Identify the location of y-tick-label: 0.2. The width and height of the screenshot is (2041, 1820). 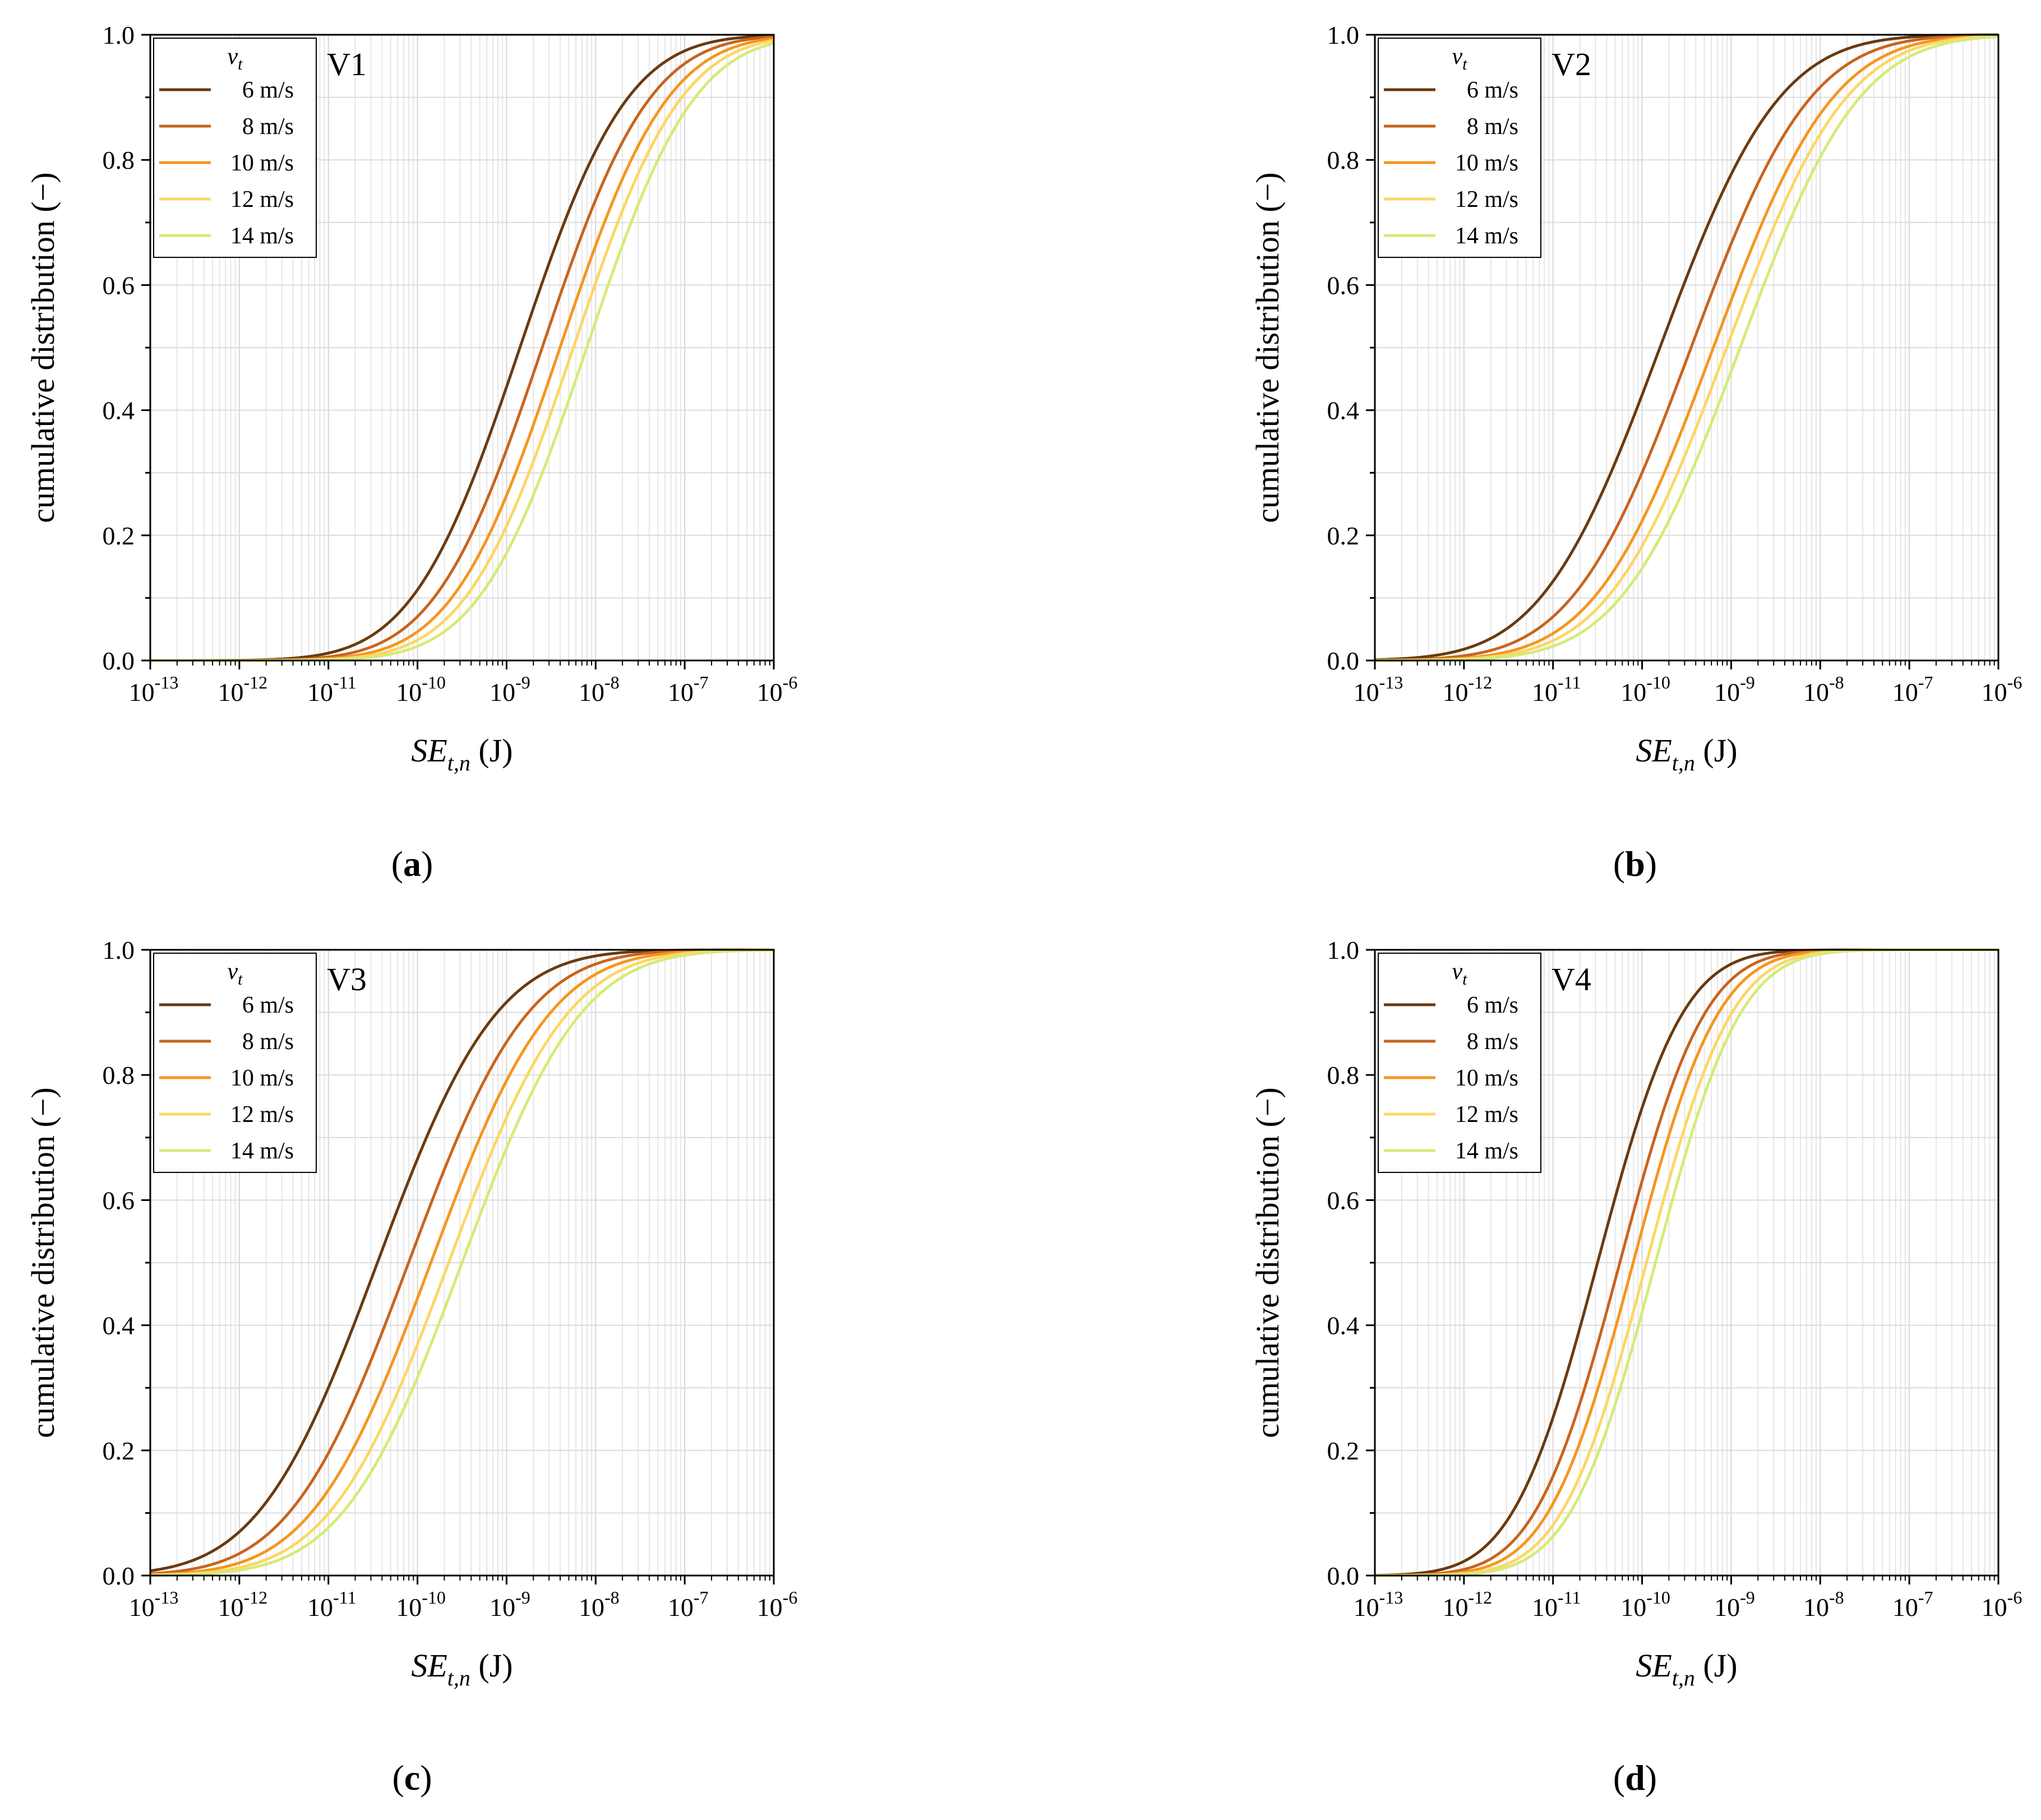
(119, 1451).